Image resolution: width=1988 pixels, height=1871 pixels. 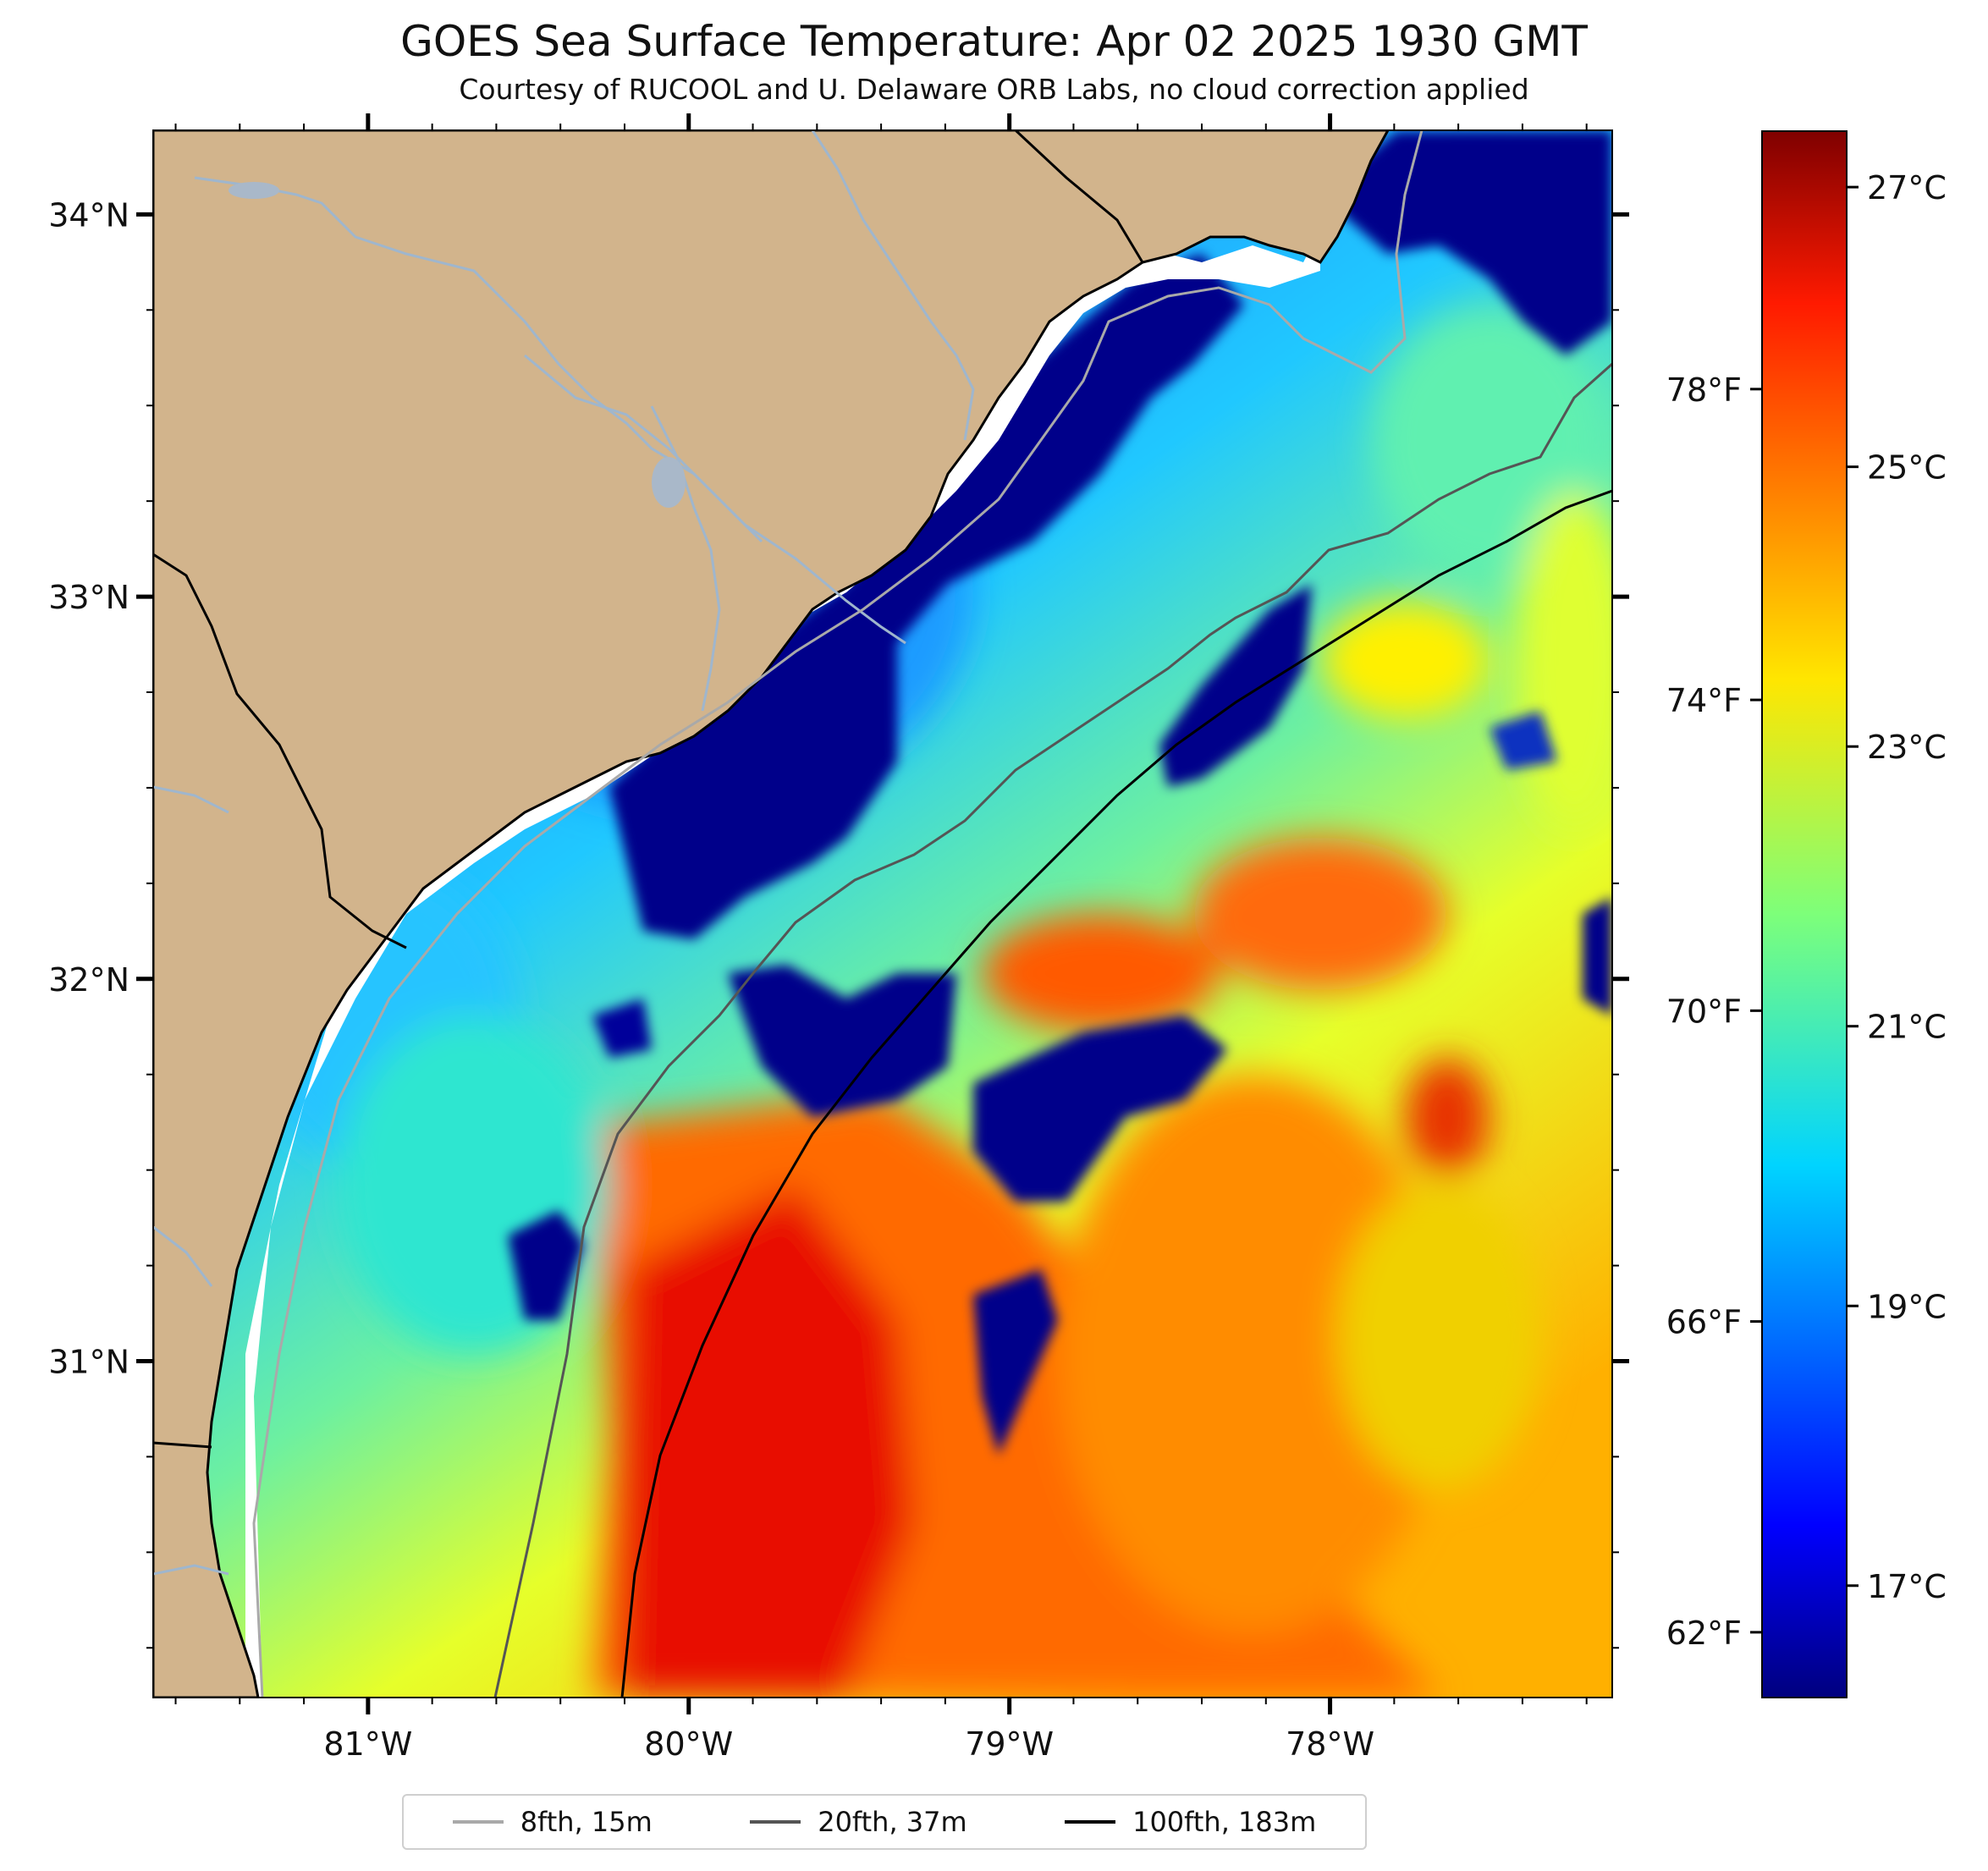 I want to click on legend-label-8fth: 8fth, 15m, so click(x=586, y=1822).